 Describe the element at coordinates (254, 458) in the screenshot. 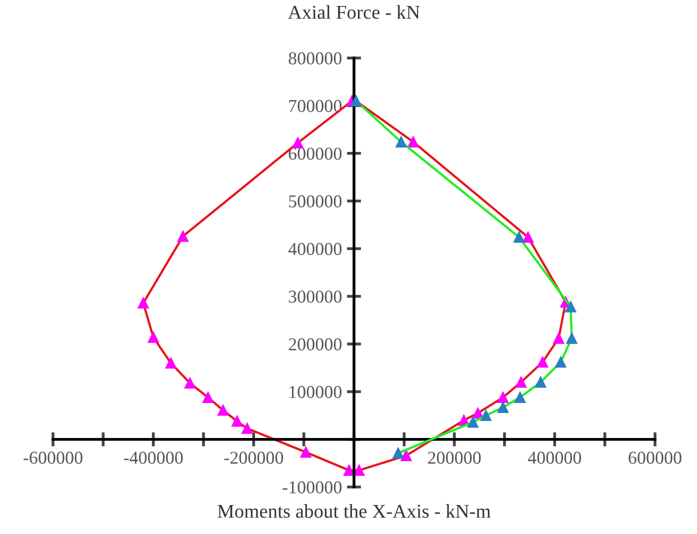

I see `x-tick-label: -200000` at that location.